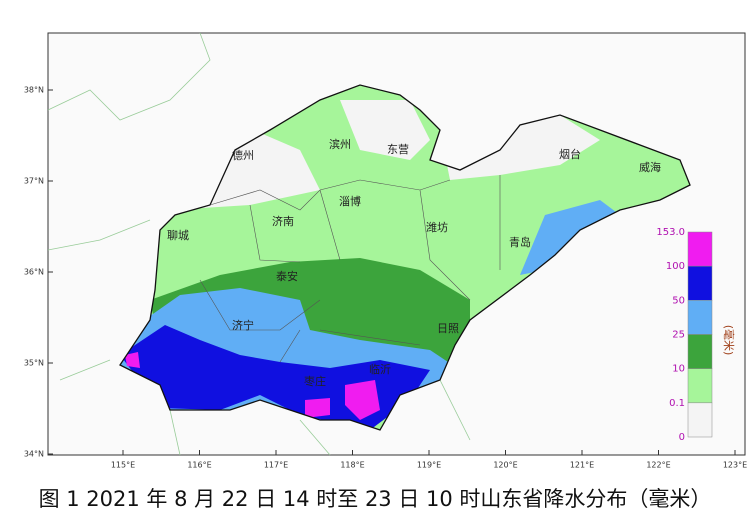  What do you see at coordinates (34, 272) in the screenshot?
I see `lat-tick-label: 36°N` at bounding box center [34, 272].